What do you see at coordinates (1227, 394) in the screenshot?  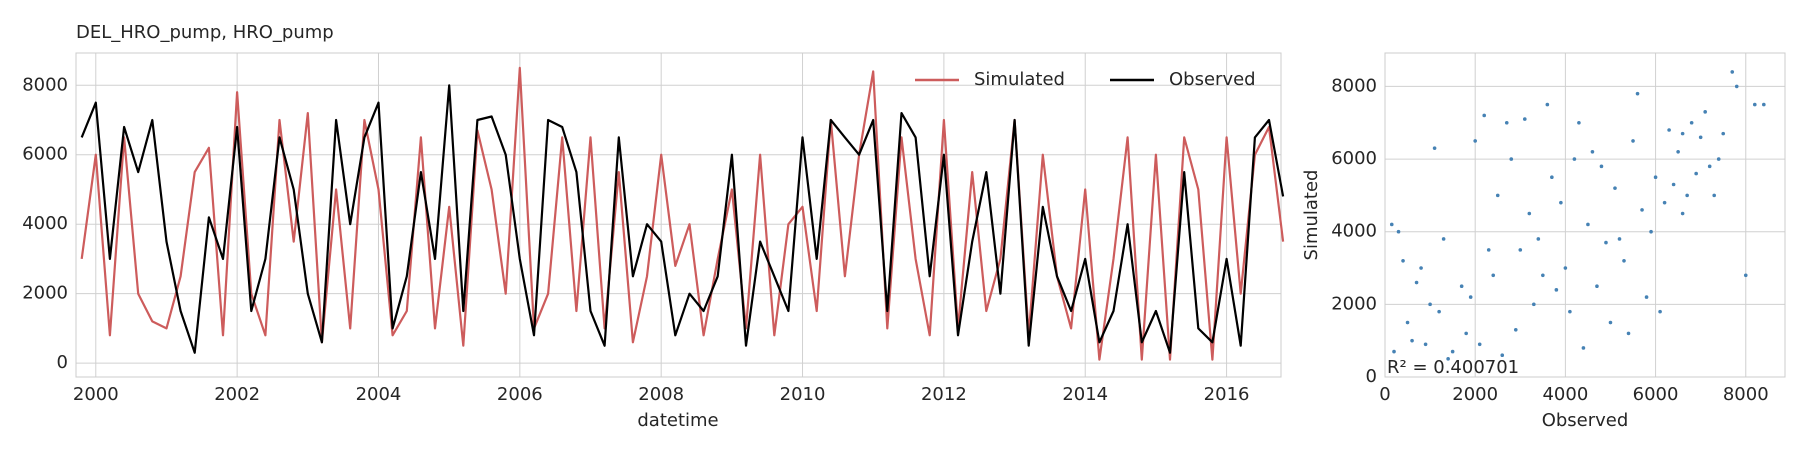 I see `x-tick-label: 2016` at bounding box center [1227, 394].